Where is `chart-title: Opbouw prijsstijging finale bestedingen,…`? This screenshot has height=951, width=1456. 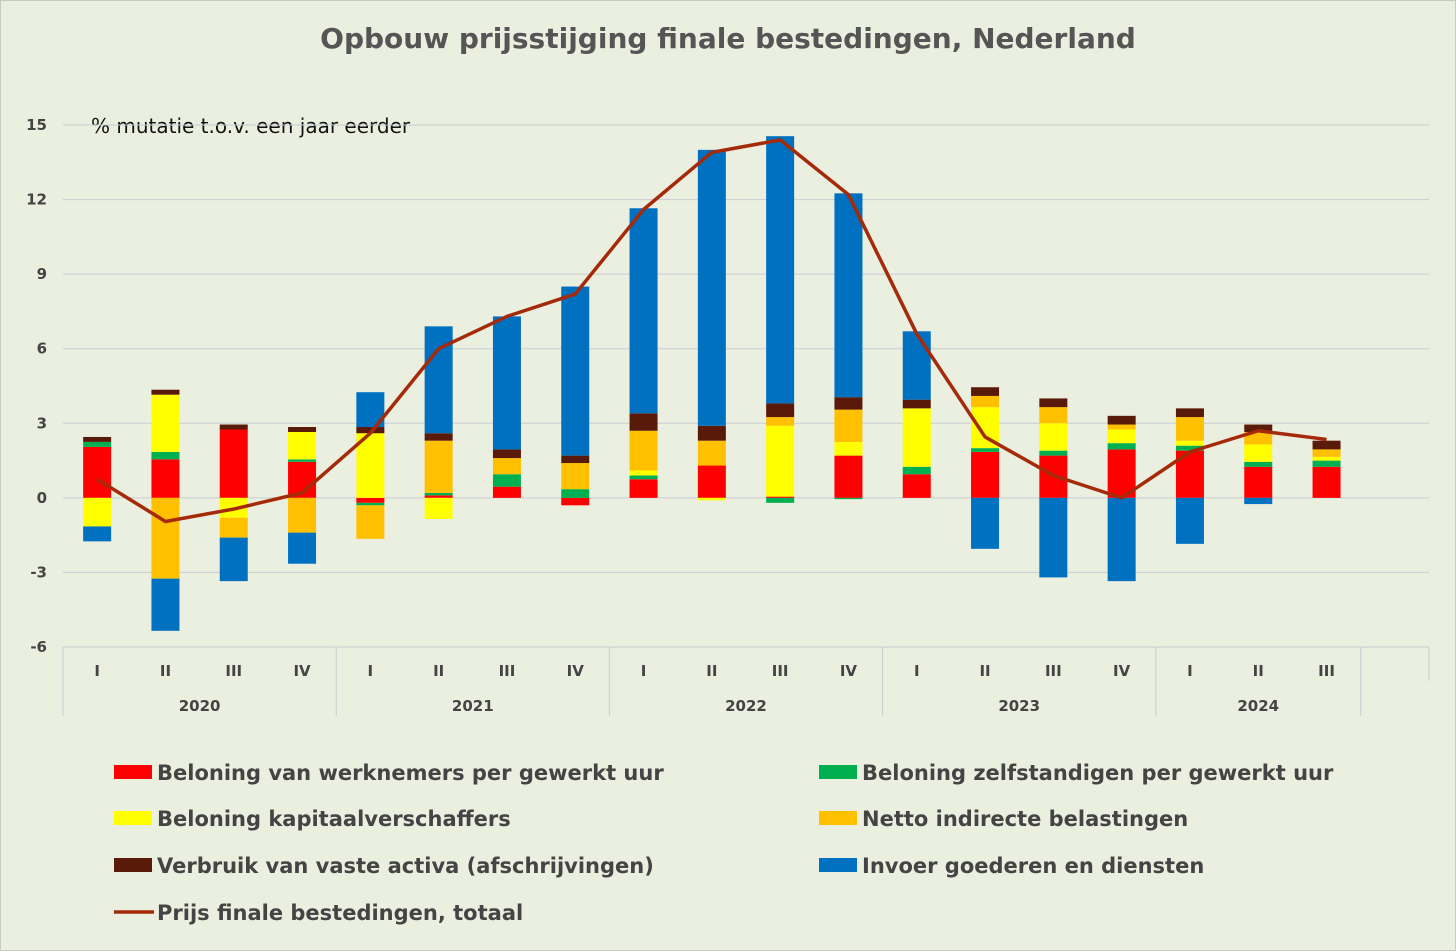 chart-title: Opbouw prijsstijging finale bestedingen,… is located at coordinates (728, 38).